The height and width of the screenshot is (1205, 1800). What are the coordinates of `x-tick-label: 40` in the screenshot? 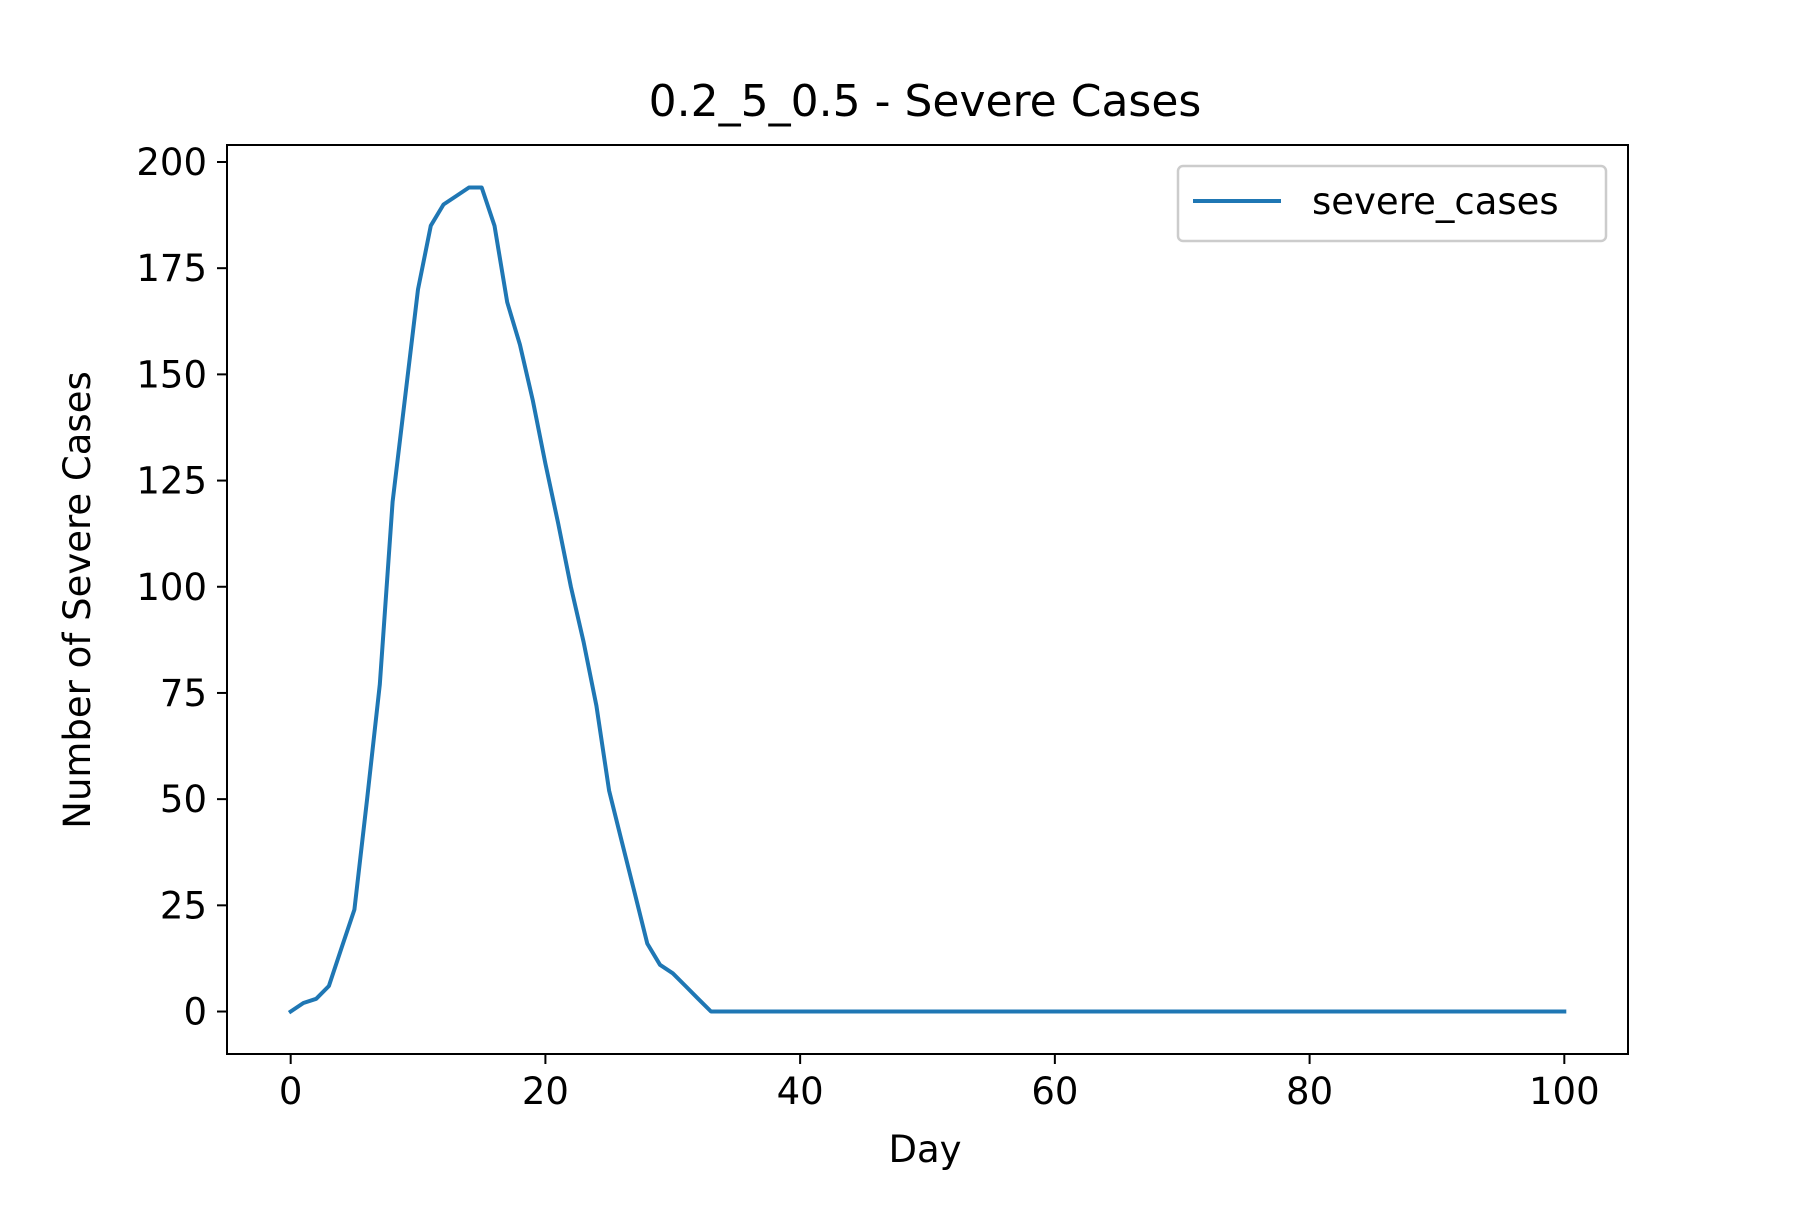 It's located at (800, 1091).